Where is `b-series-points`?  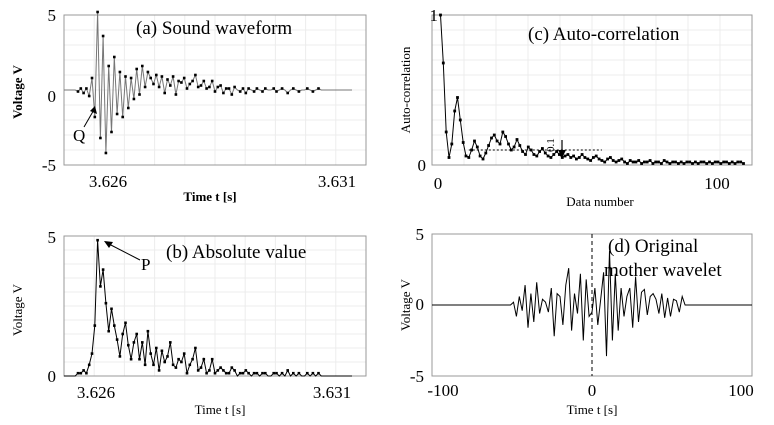
b-series-points is located at coordinates (198, 306).